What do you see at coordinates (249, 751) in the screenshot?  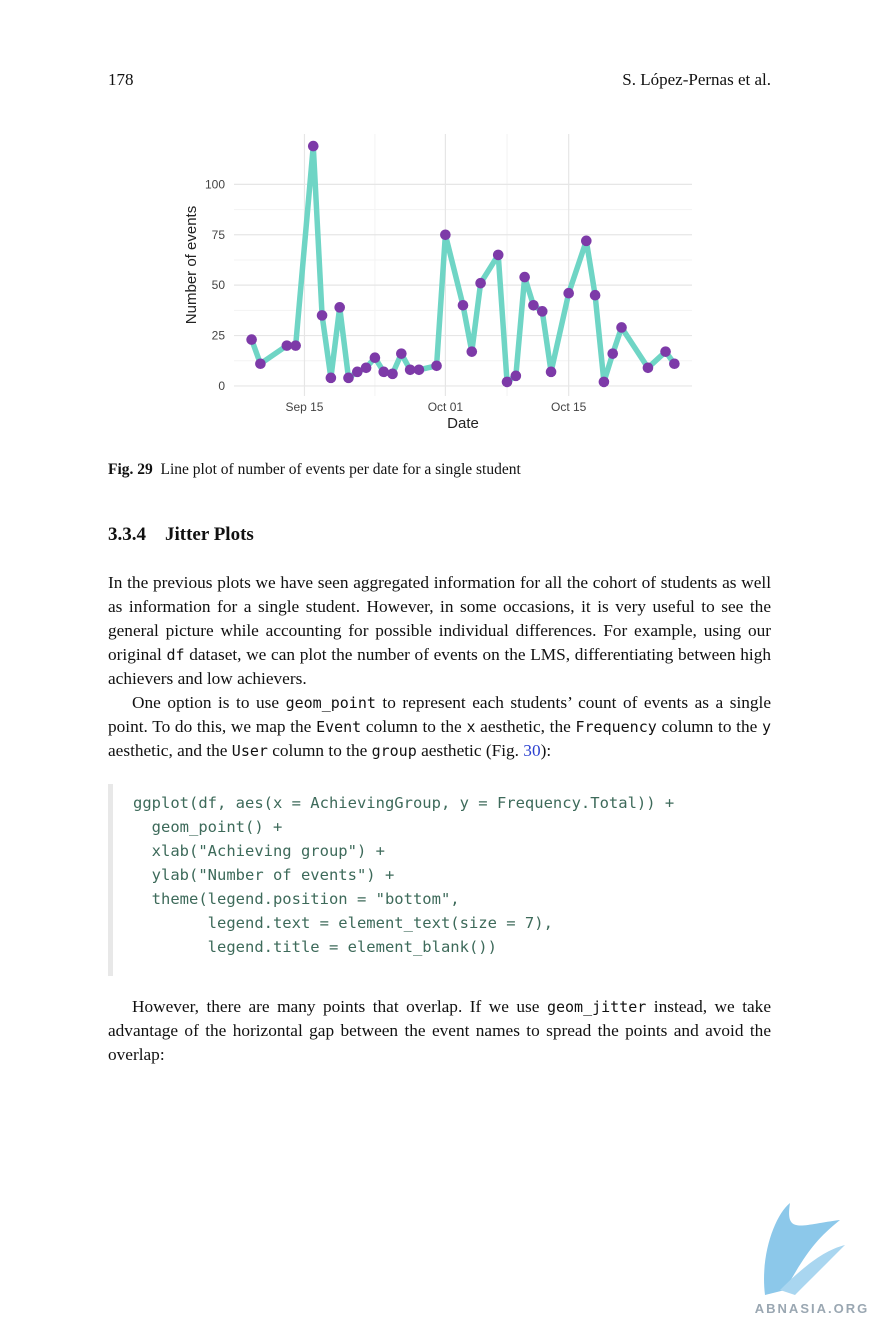 I see `inline-code: User` at bounding box center [249, 751].